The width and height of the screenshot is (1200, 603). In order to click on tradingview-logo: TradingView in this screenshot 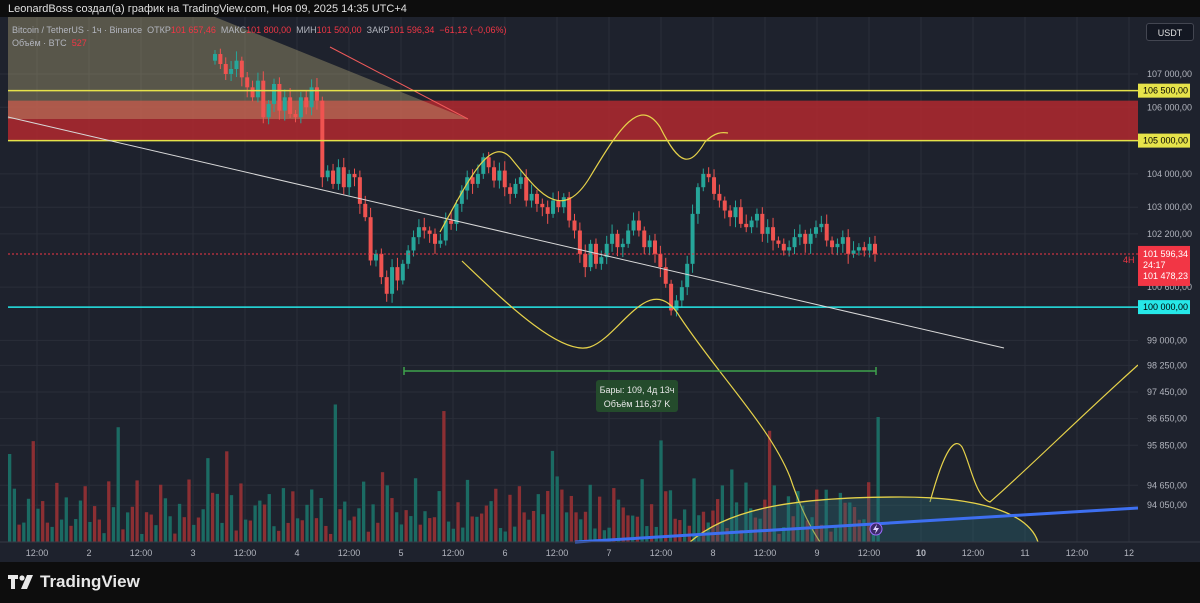, I will do `click(74, 582)`.